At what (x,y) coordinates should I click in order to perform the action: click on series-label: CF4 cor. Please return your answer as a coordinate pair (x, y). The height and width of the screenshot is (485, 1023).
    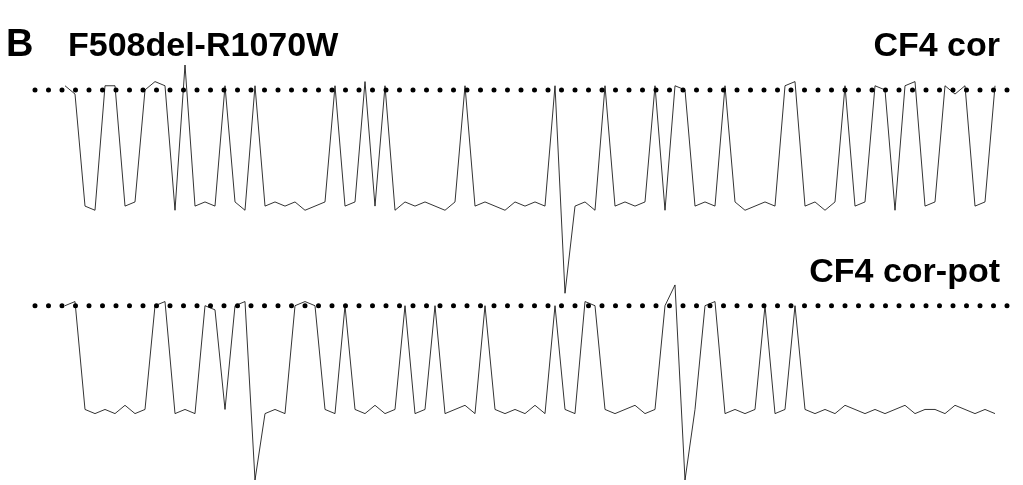
    Looking at the image, I should click on (936, 44).